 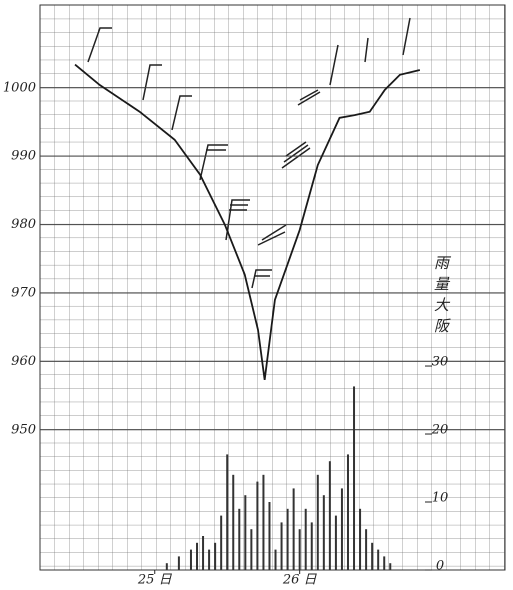 What do you see at coordinates (23, 292) in the screenshot?
I see `y-tick-label: 970` at bounding box center [23, 292].